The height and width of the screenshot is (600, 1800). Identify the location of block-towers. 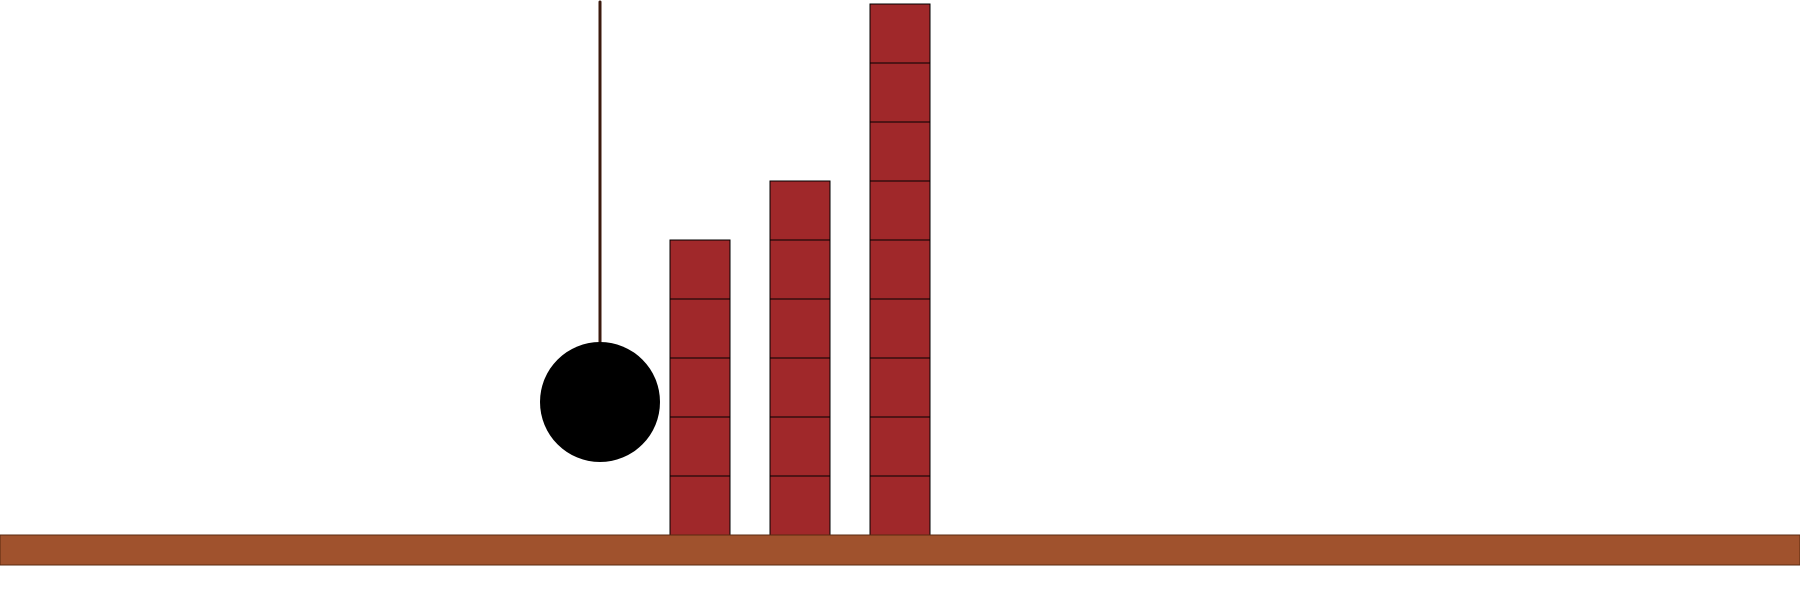
(800, 269).